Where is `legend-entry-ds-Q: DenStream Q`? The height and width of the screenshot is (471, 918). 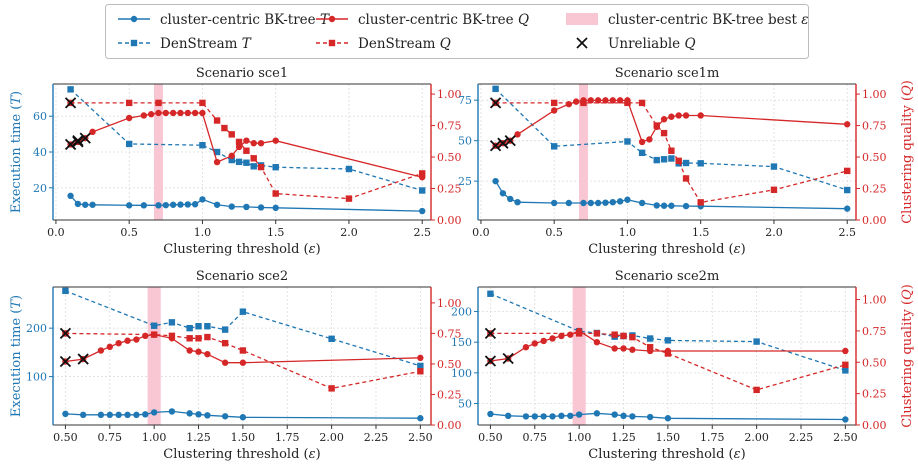 legend-entry-ds-Q: DenStream Q is located at coordinates (383, 44).